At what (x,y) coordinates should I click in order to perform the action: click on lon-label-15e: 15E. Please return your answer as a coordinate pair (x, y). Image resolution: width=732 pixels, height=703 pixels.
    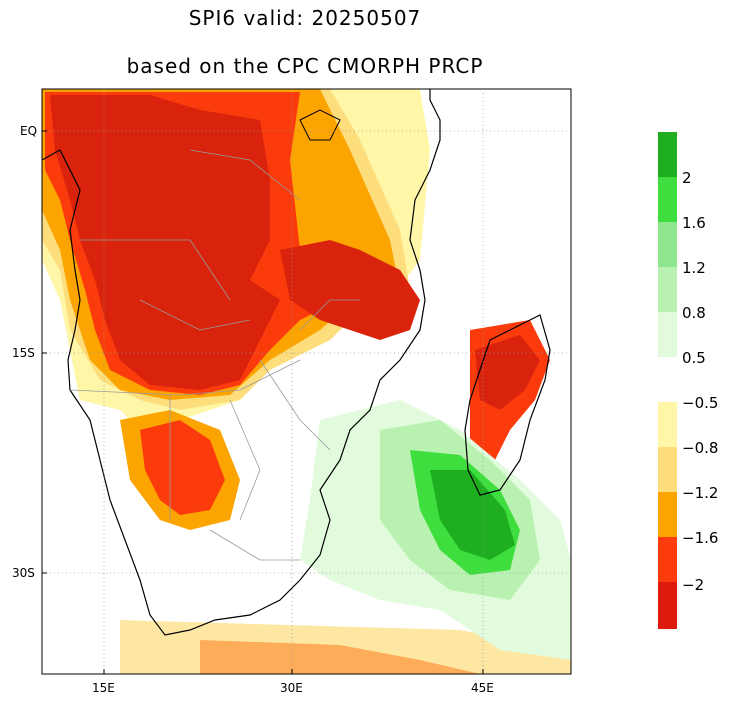
    Looking at the image, I should click on (103, 688).